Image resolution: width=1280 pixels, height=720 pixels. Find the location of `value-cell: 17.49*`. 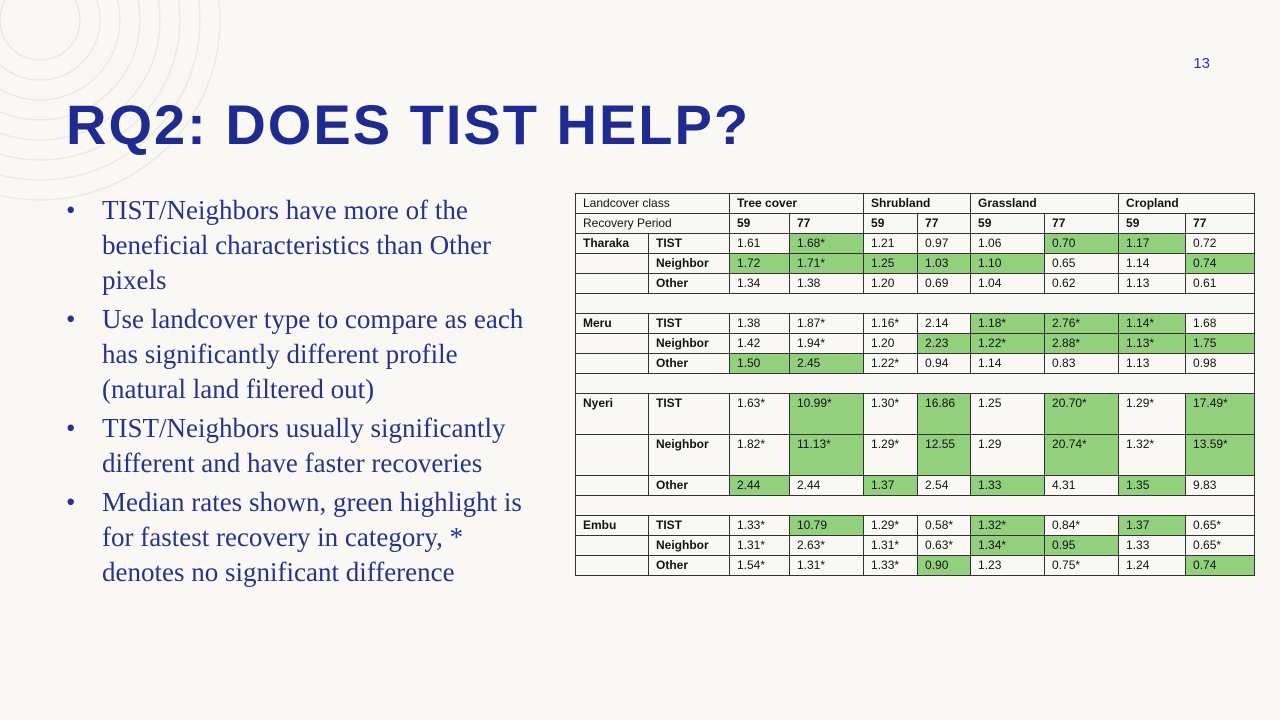

value-cell: 17.49* is located at coordinates (1220, 414).